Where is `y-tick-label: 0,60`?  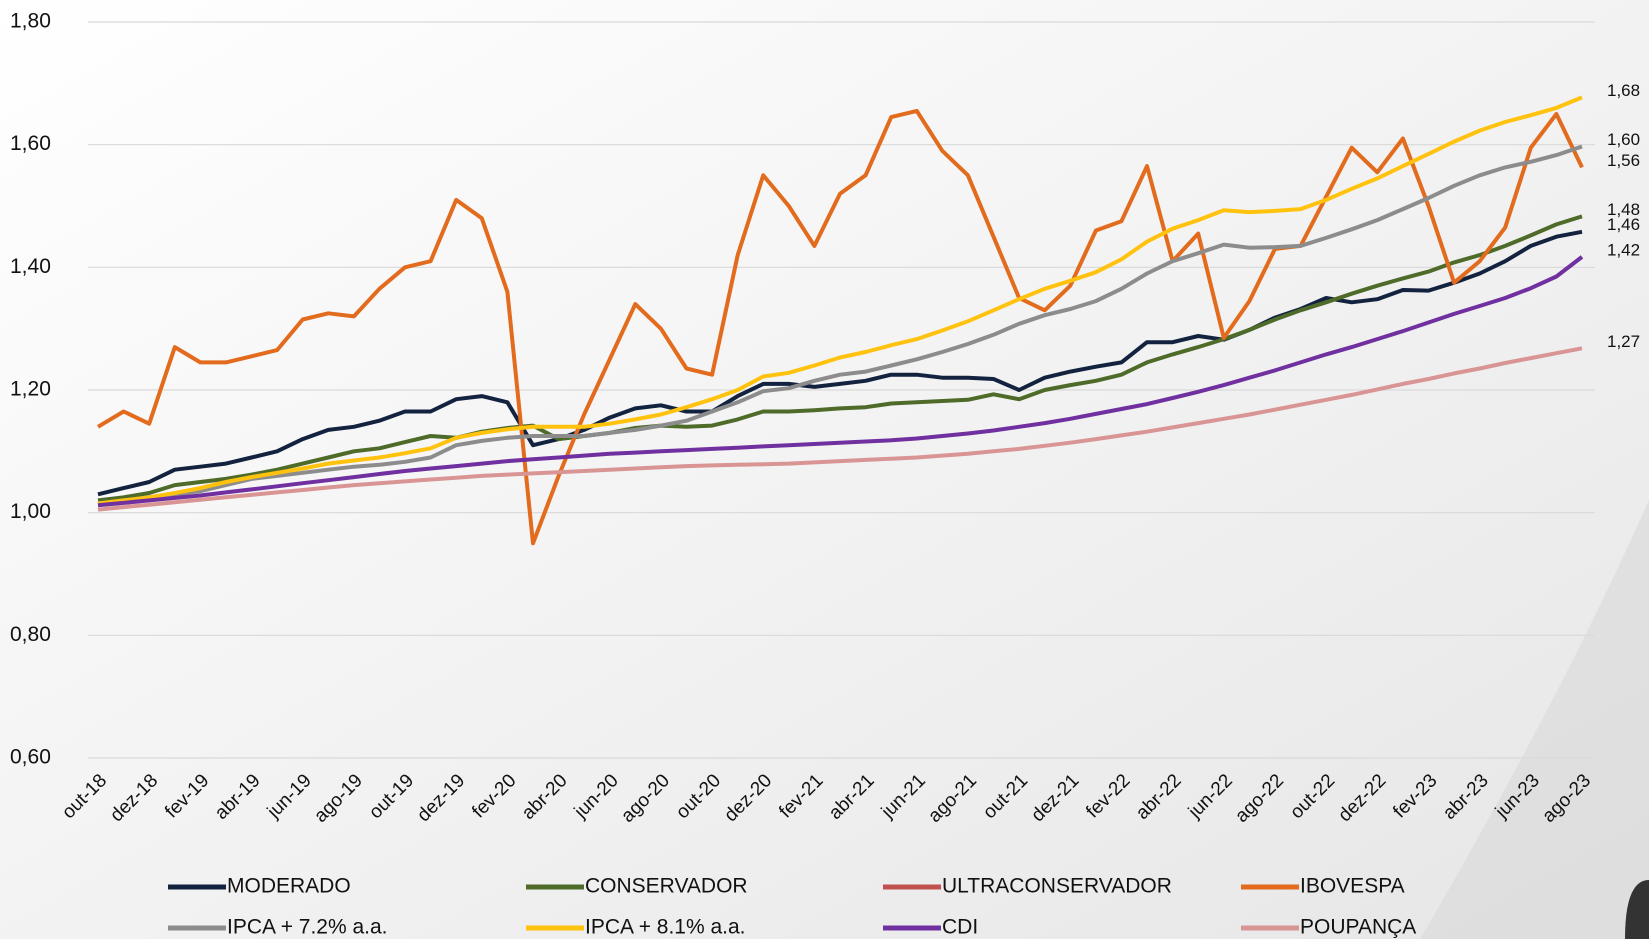 y-tick-label: 0,60 is located at coordinates (30, 757).